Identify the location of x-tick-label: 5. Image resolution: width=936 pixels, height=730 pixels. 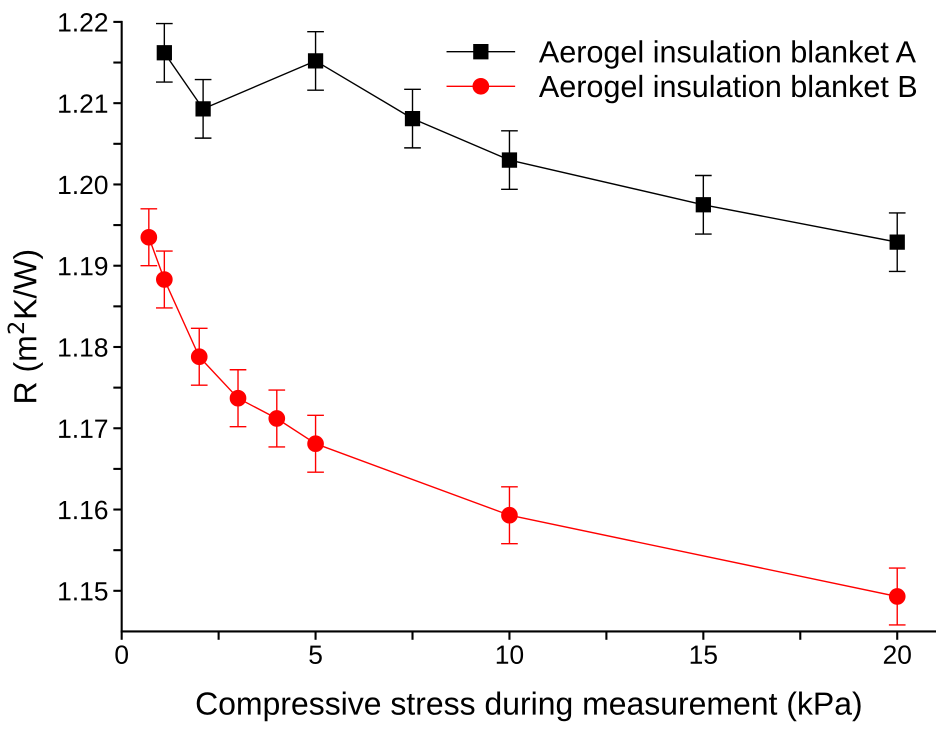
(315, 655).